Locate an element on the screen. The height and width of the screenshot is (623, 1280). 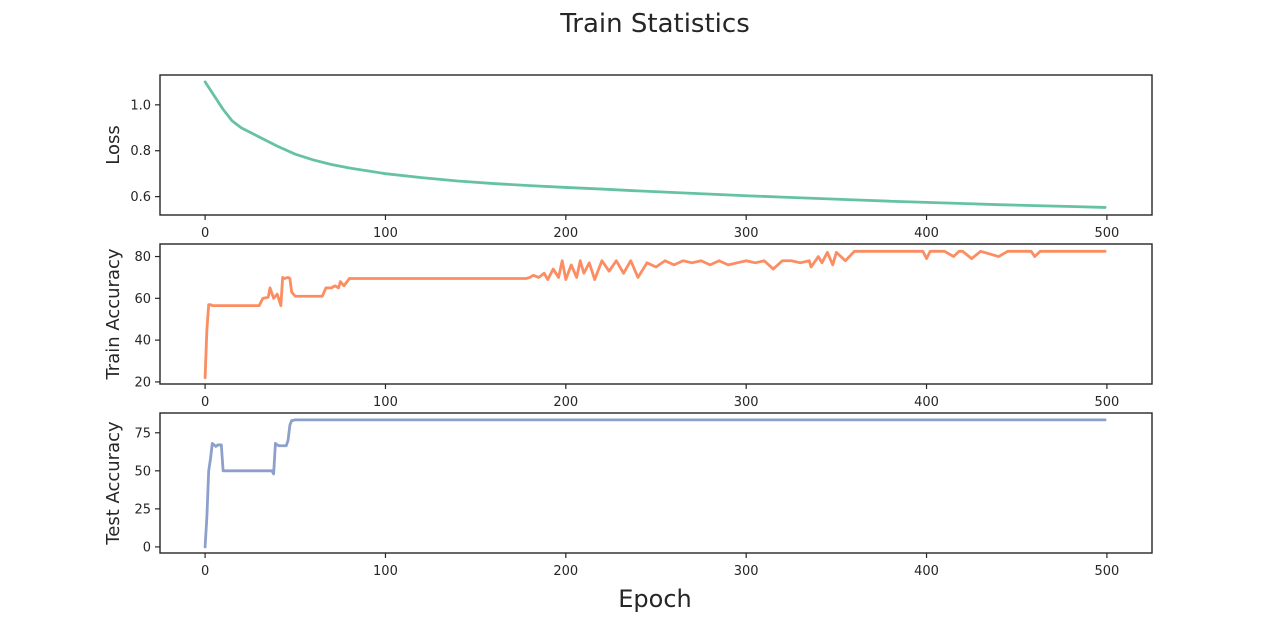
y-tick-label: 25 is located at coordinates (142, 509).